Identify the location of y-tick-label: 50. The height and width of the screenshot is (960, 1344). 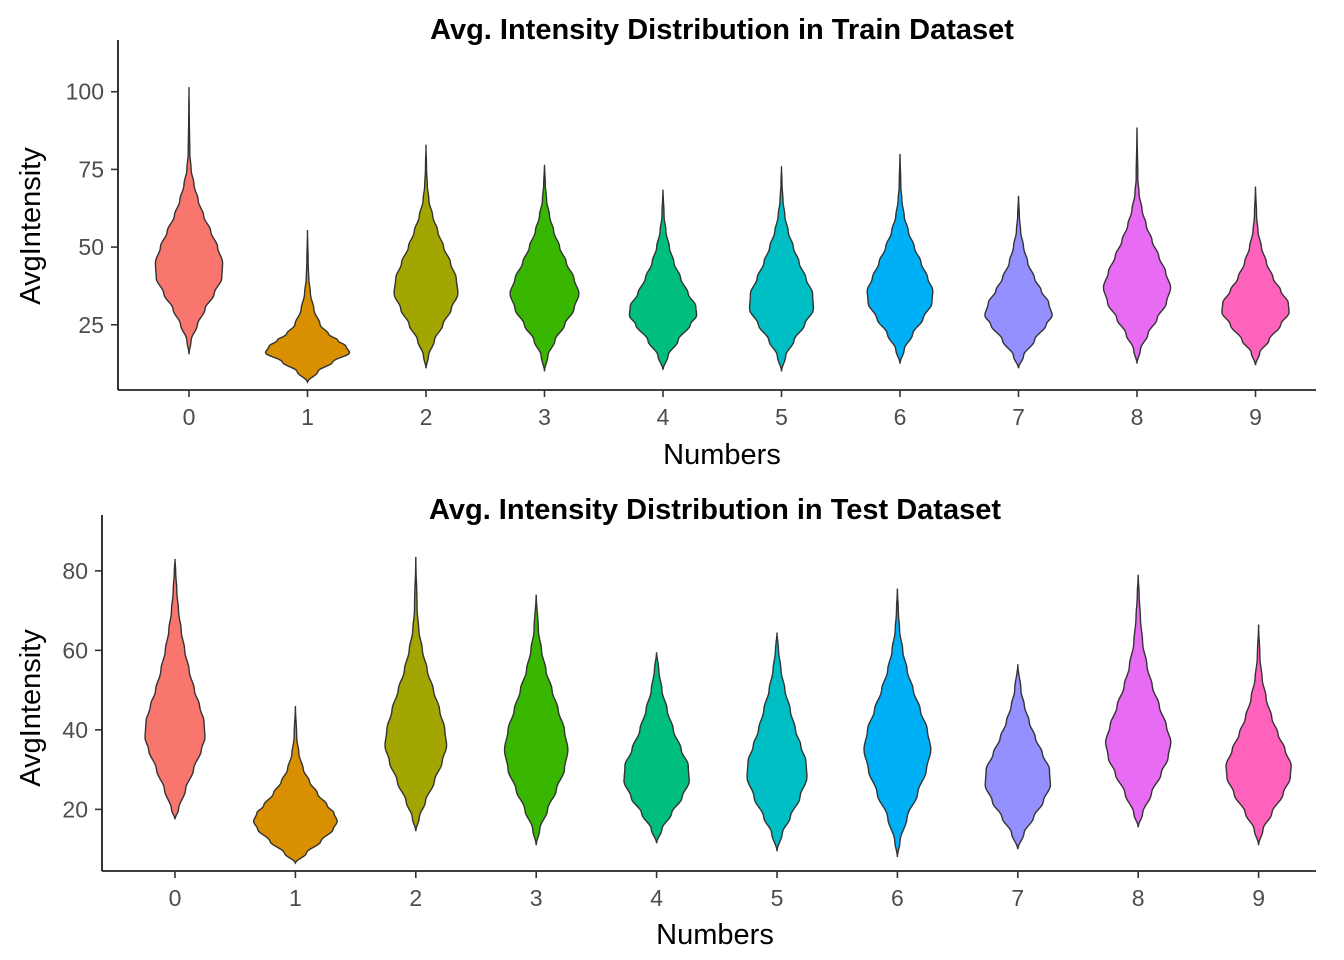
(91, 247).